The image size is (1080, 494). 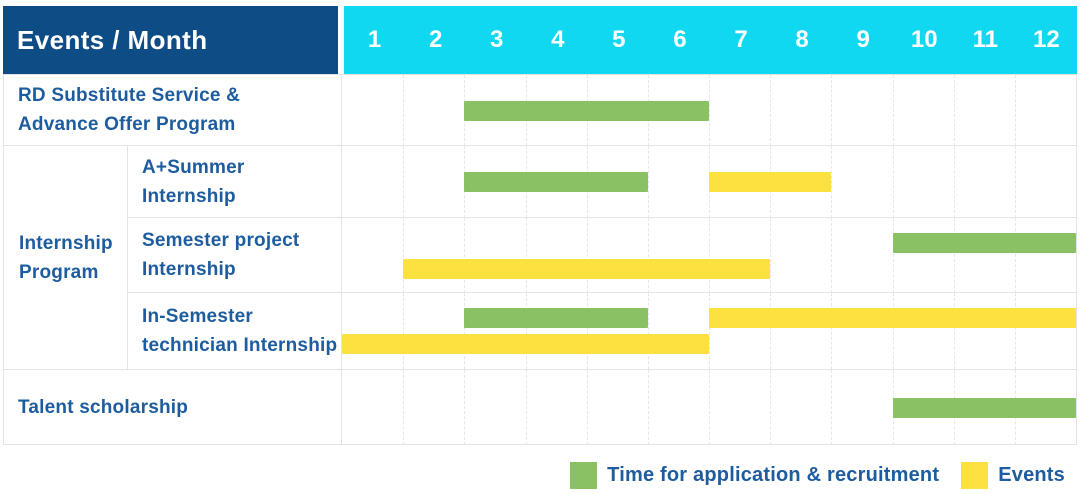 What do you see at coordinates (863, 39) in the screenshot?
I see `month-header-cell: 9` at bounding box center [863, 39].